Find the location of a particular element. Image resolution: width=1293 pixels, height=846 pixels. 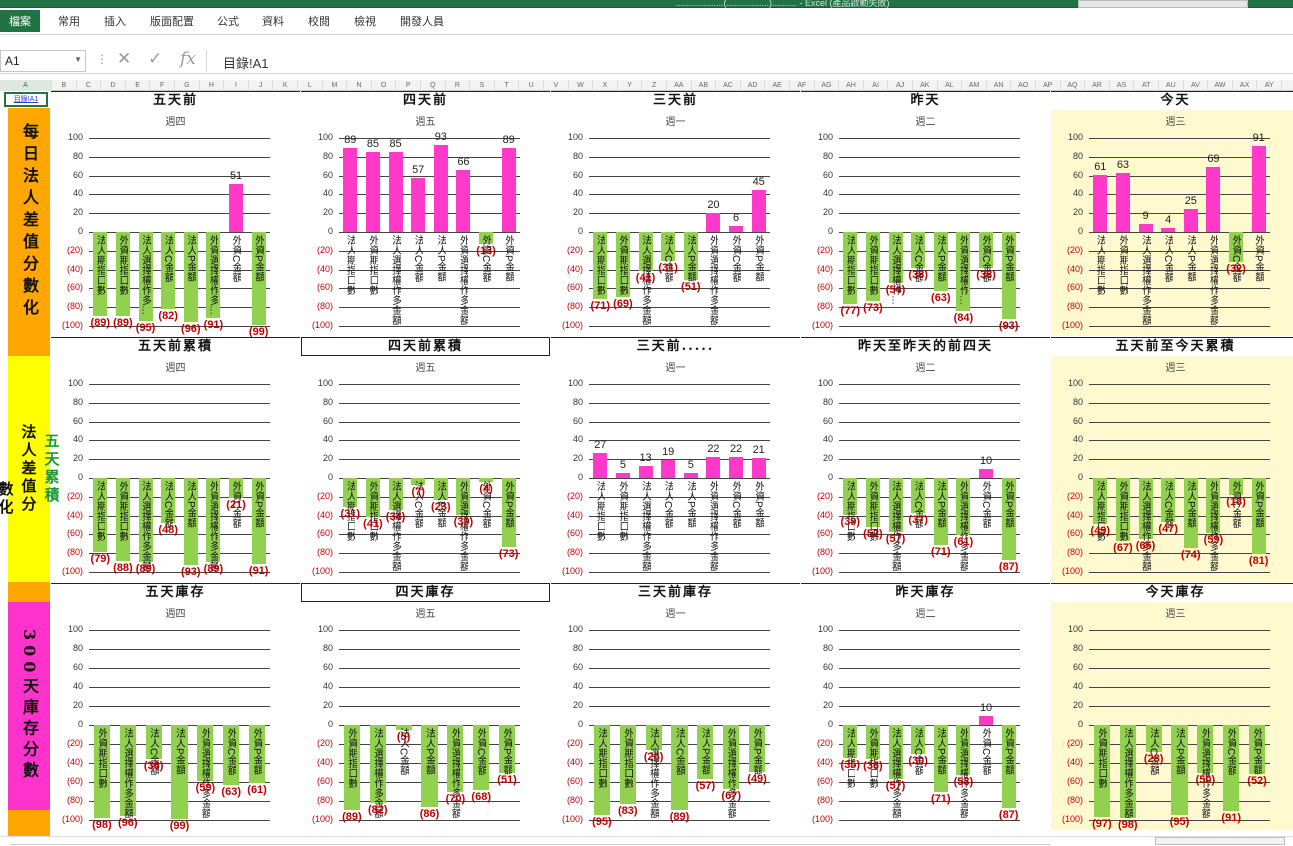

column-header-ax: AX is located at coordinates (1245, 85).